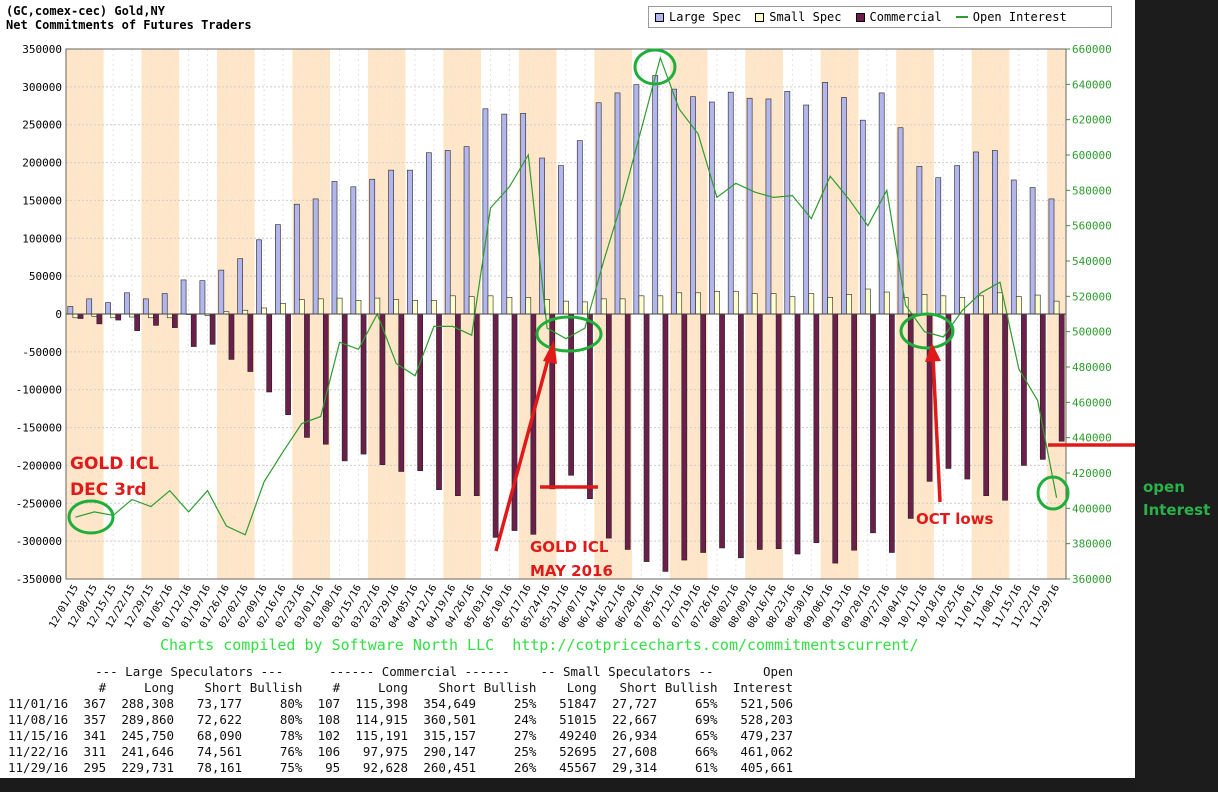  Describe the element at coordinates (1092, 473) in the screenshot. I see `y-right-tick-label: 420000` at that location.